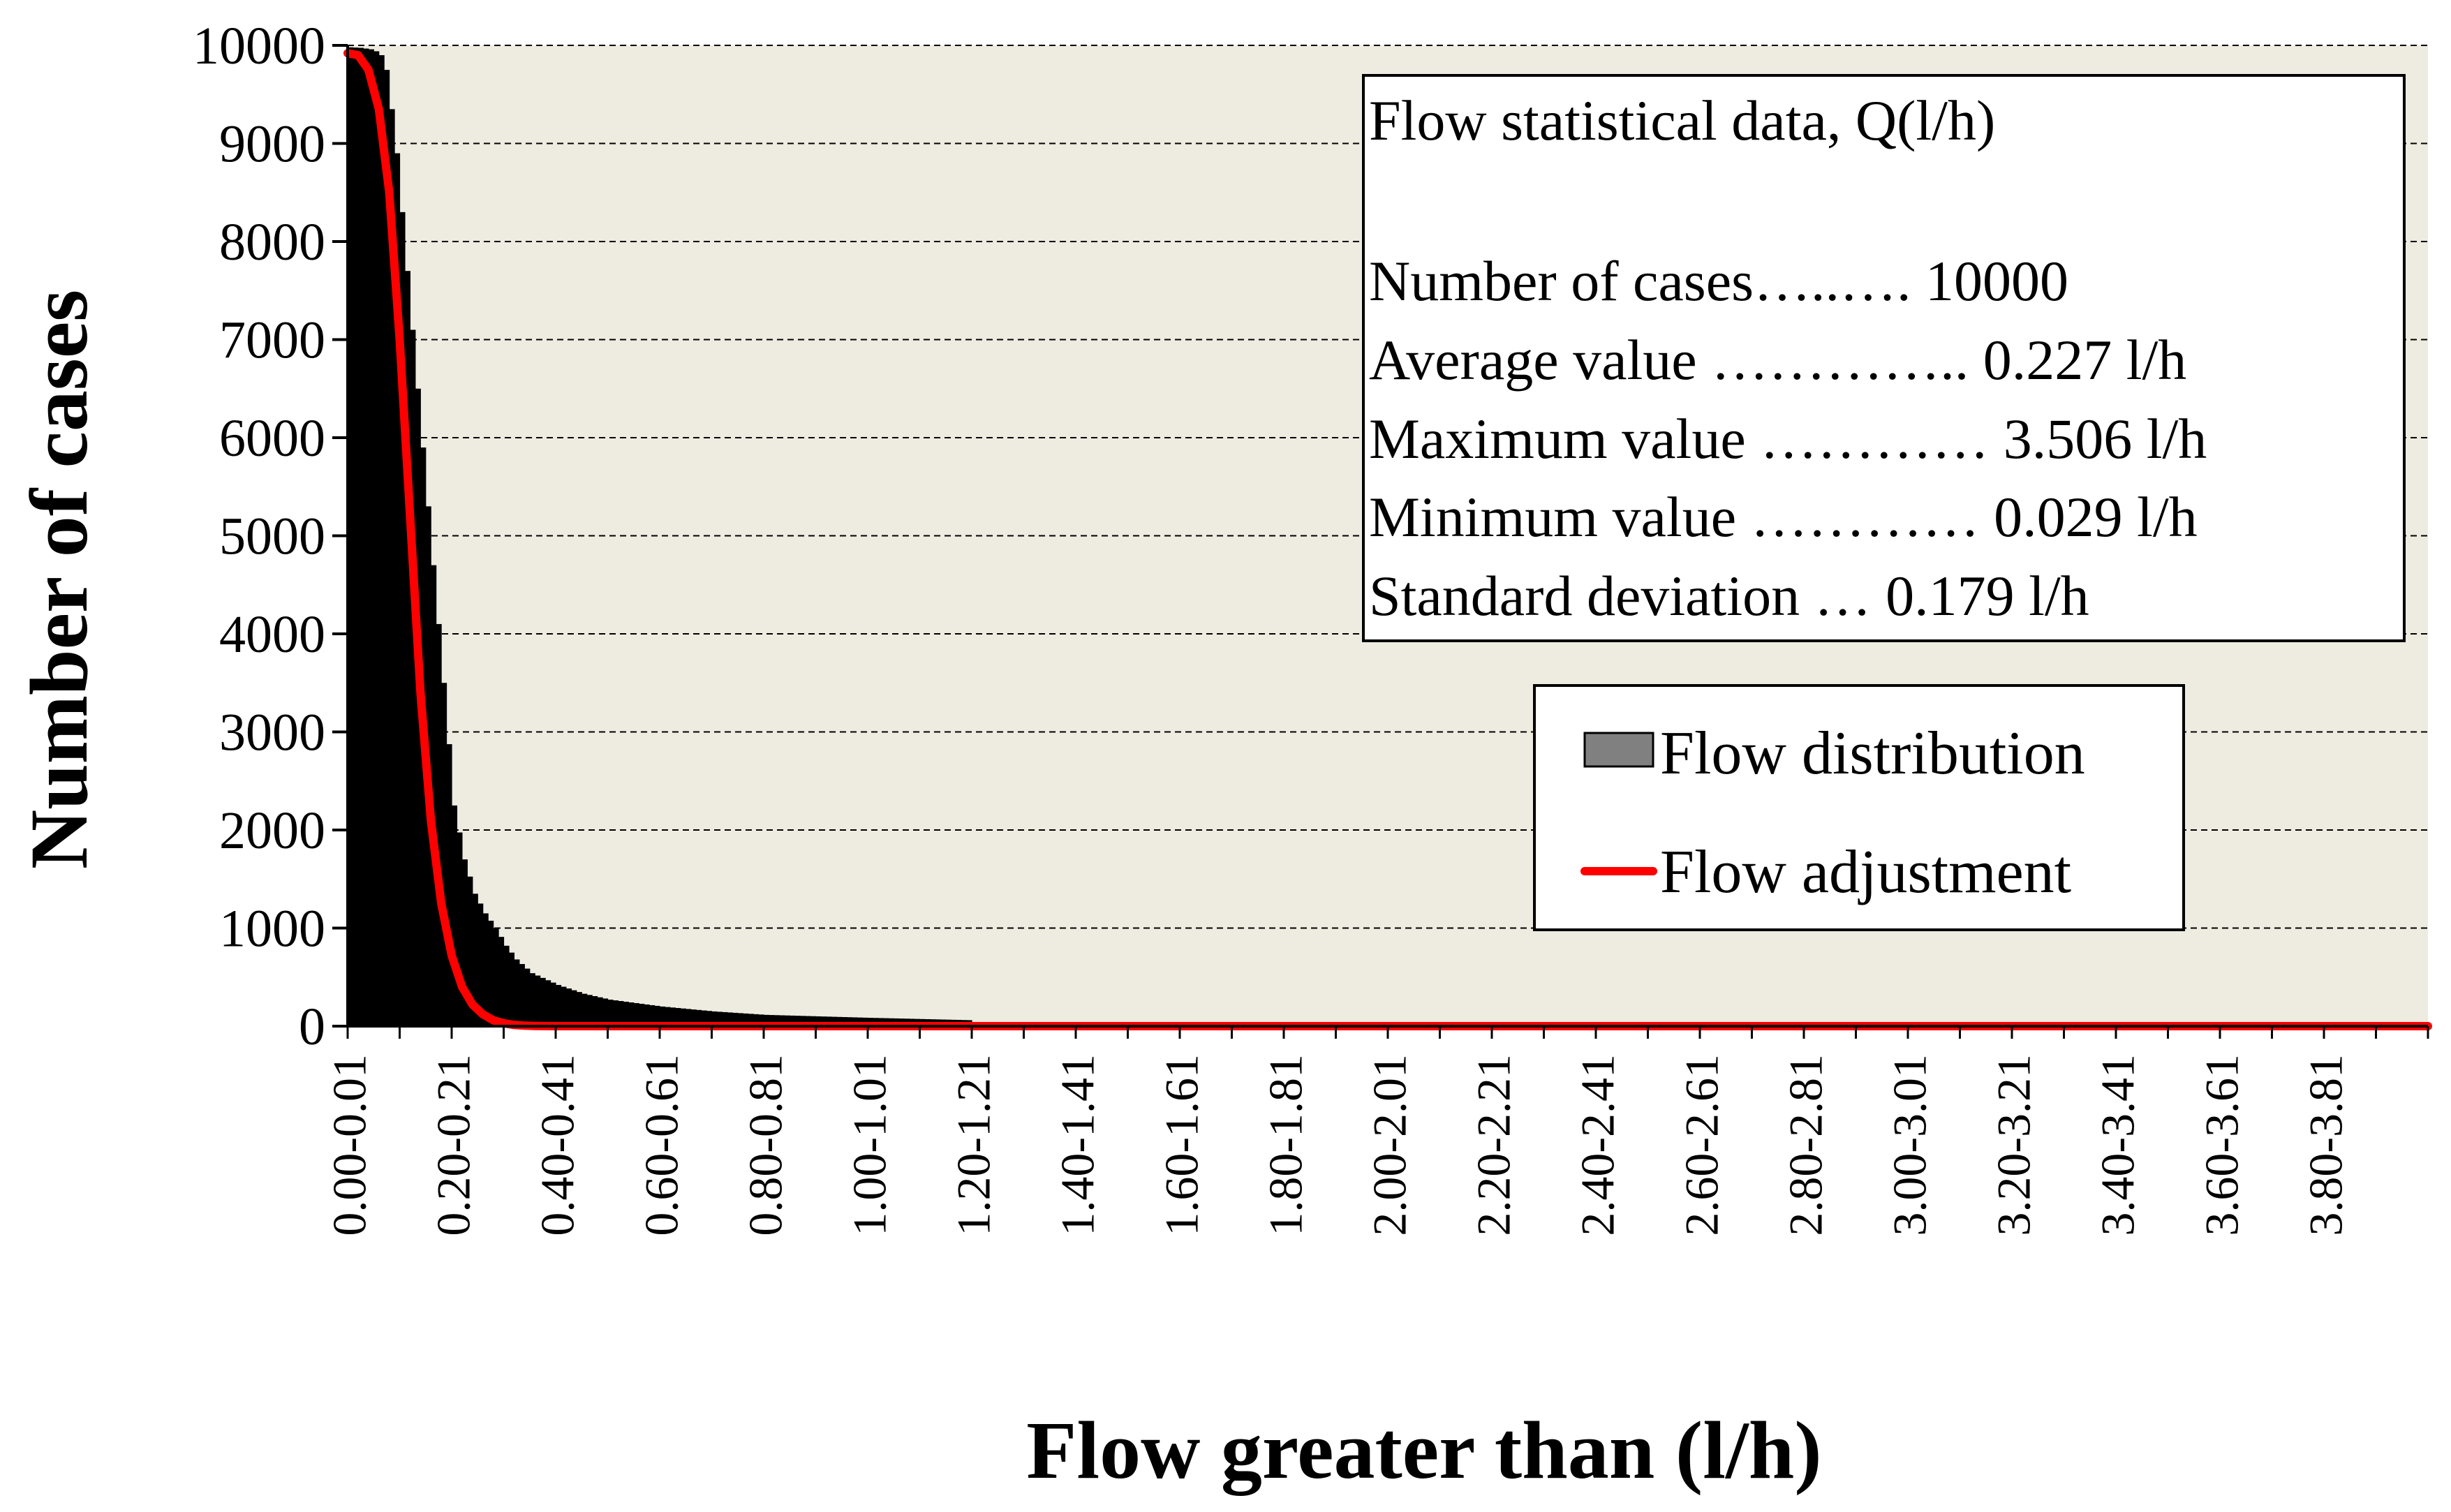  What do you see at coordinates (2326, 1145) in the screenshot?
I see `x-tick-label: 3.80-3.81` at bounding box center [2326, 1145].